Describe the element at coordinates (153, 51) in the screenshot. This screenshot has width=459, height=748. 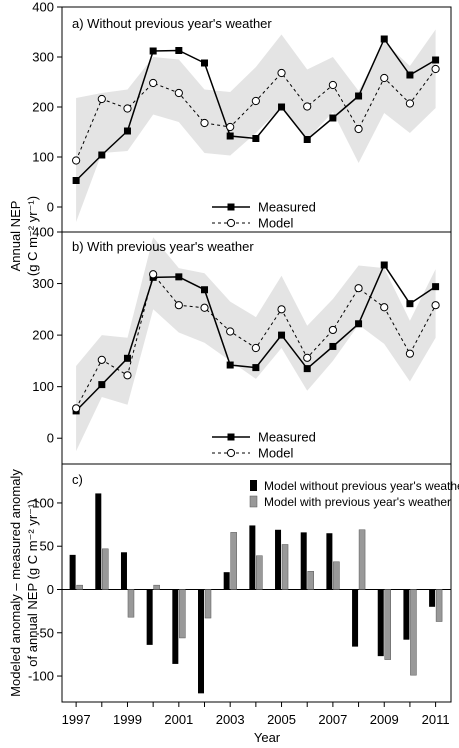
I see `point-measured-a-2000` at that location.